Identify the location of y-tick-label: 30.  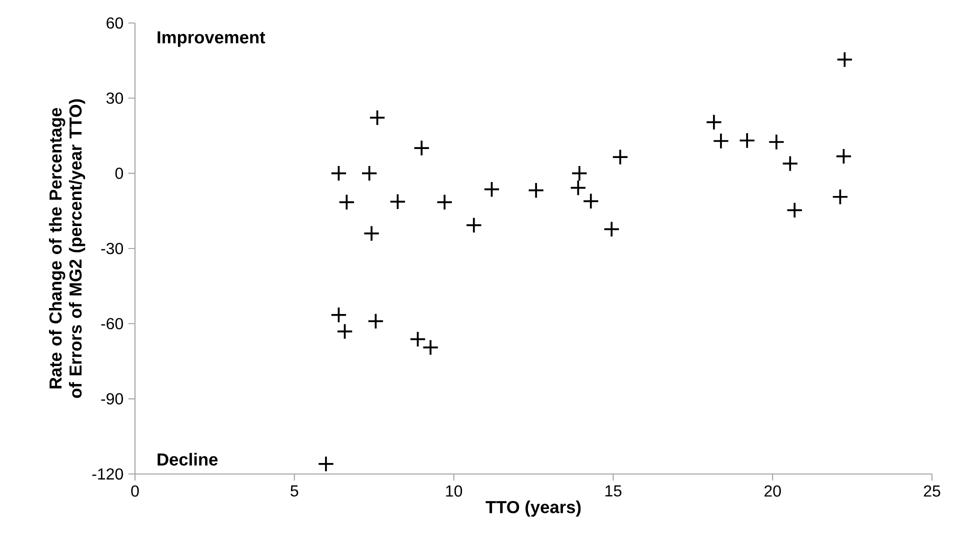
(115, 98).